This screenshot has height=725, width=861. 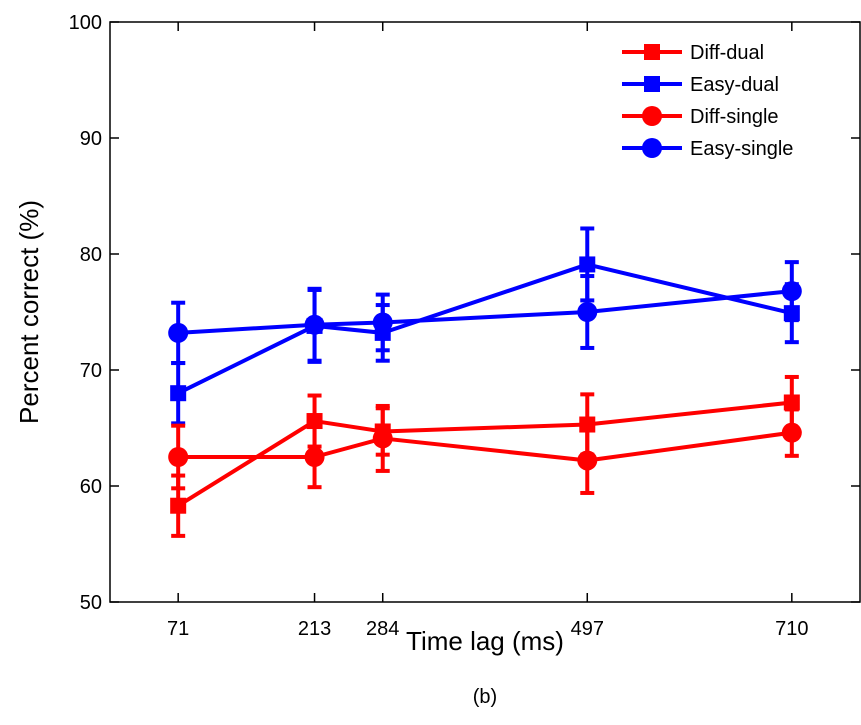 I want to click on legend-label: Easy-dual, so click(x=734, y=85).